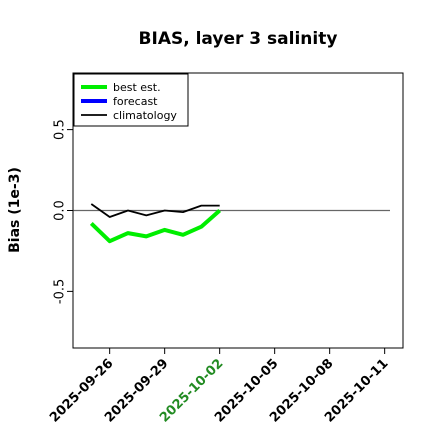  Describe the element at coordinates (155, 210) in the screenshot. I see `series-line-climatology` at that location.